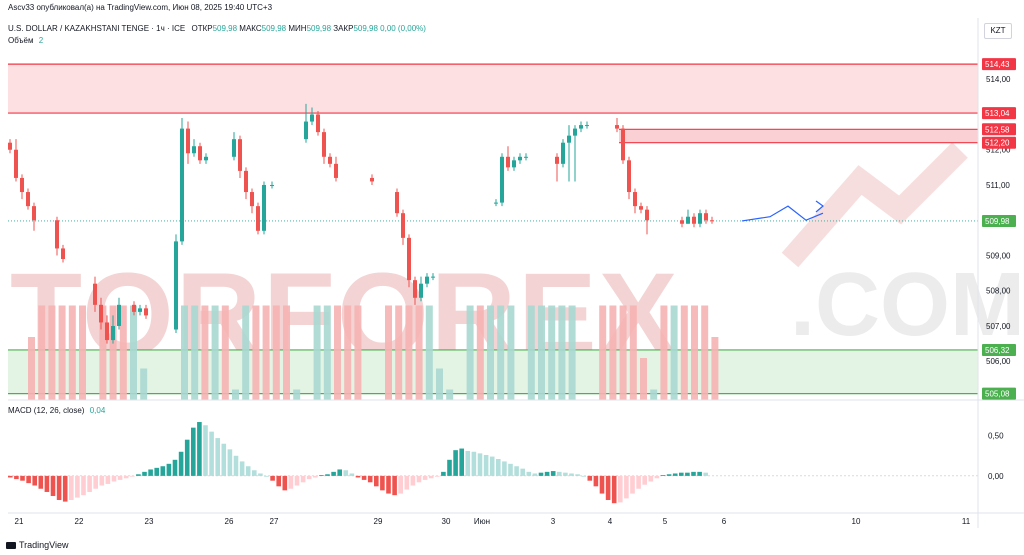  I want to click on y-tick-label: 511,00, so click(998, 185).